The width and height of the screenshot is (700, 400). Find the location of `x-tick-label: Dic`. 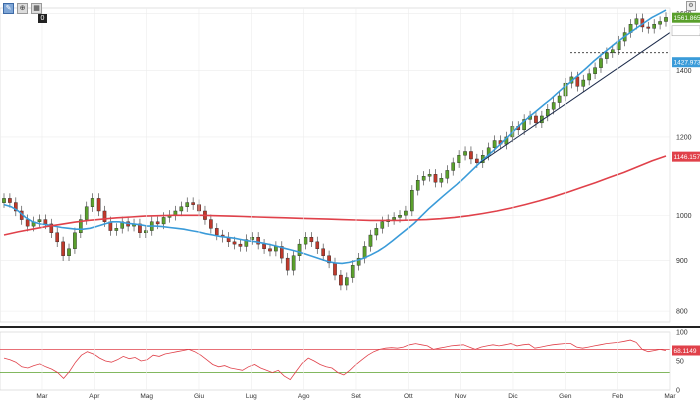

x-tick-label: Dic is located at coordinates (513, 396).